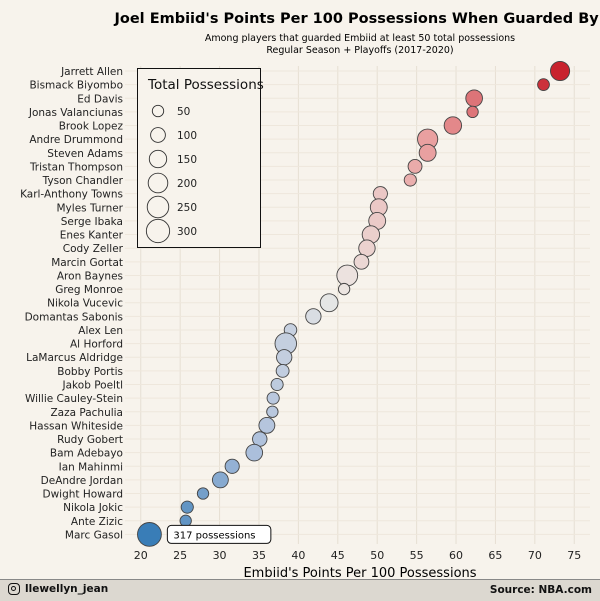  Describe the element at coordinates (76, 426) in the screenshot. I see `player-label: Hassan Whiteside` at that location.